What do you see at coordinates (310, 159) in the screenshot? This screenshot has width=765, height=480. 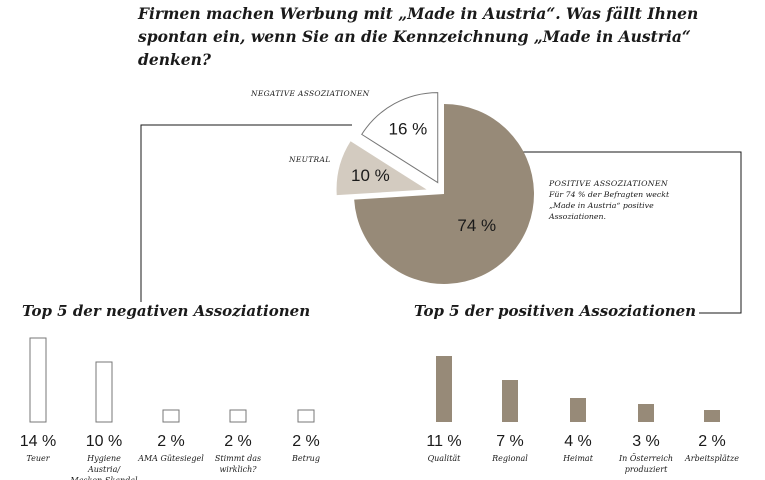 I see `pie-label-neutral: NEUTRAL` at bounding box center [310, 159].